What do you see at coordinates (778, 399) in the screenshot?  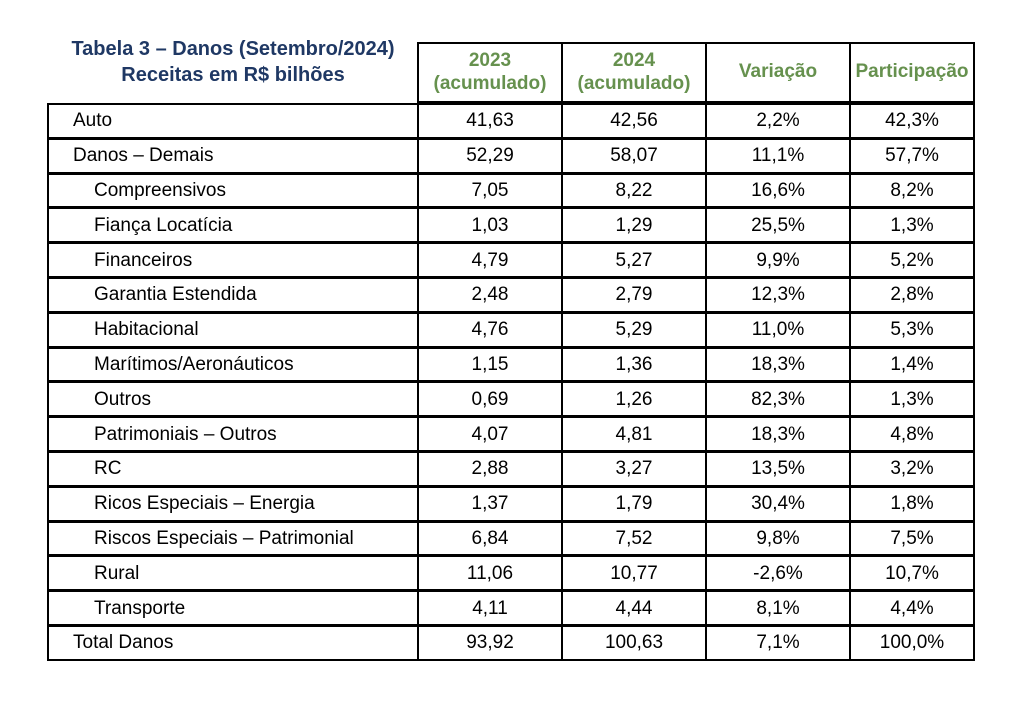 I see `row-8-variacao: 82,3%` at bounding box center [778, 399].